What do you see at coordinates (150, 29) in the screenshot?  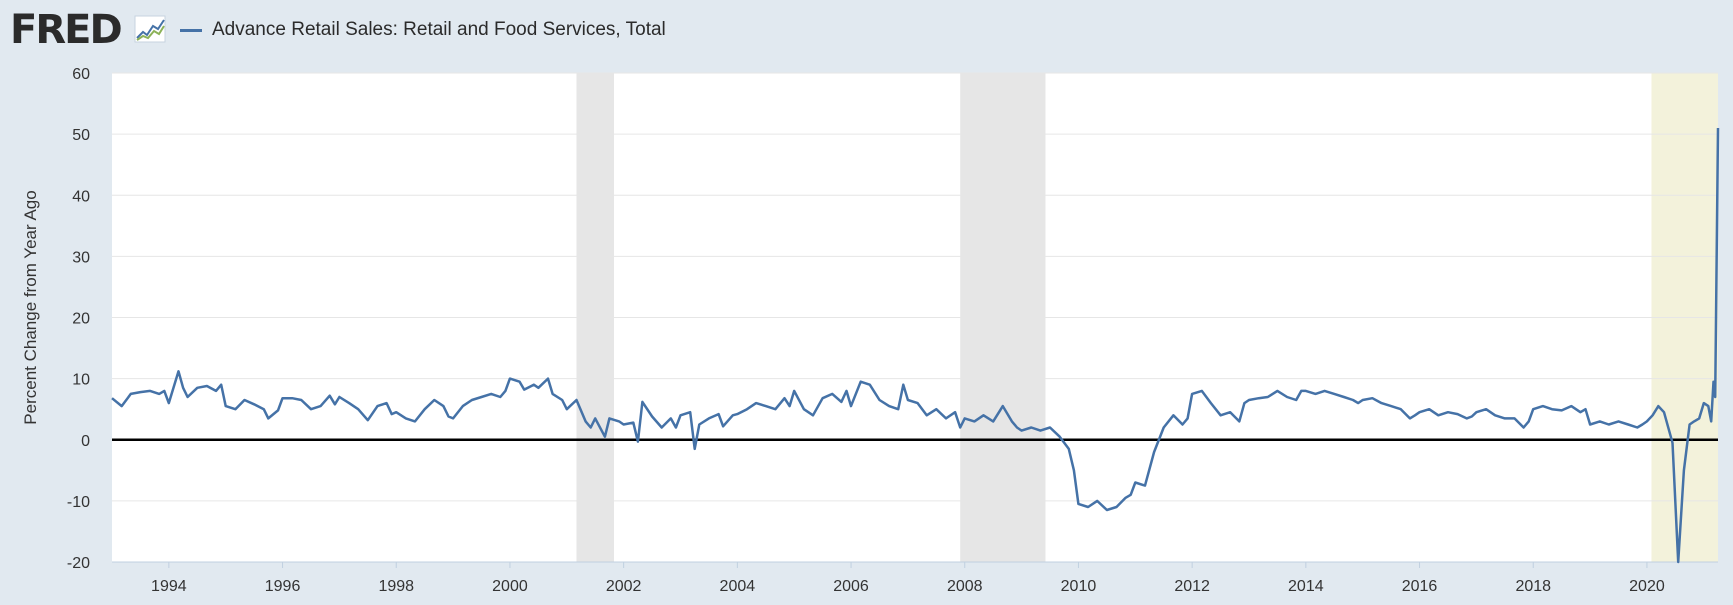 I see `trend-chart-icon` at bounding box center [150, 29].